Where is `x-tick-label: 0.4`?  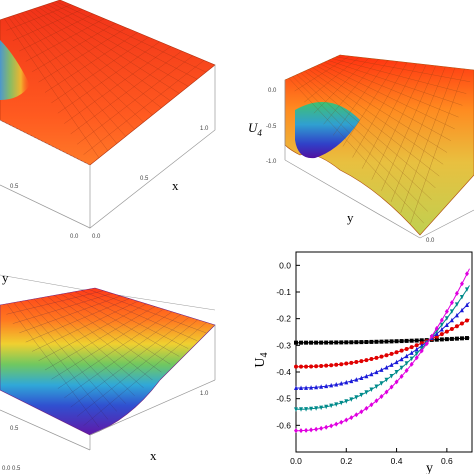
x-tick-label: 0.4 is located at coordinates (397, 461).